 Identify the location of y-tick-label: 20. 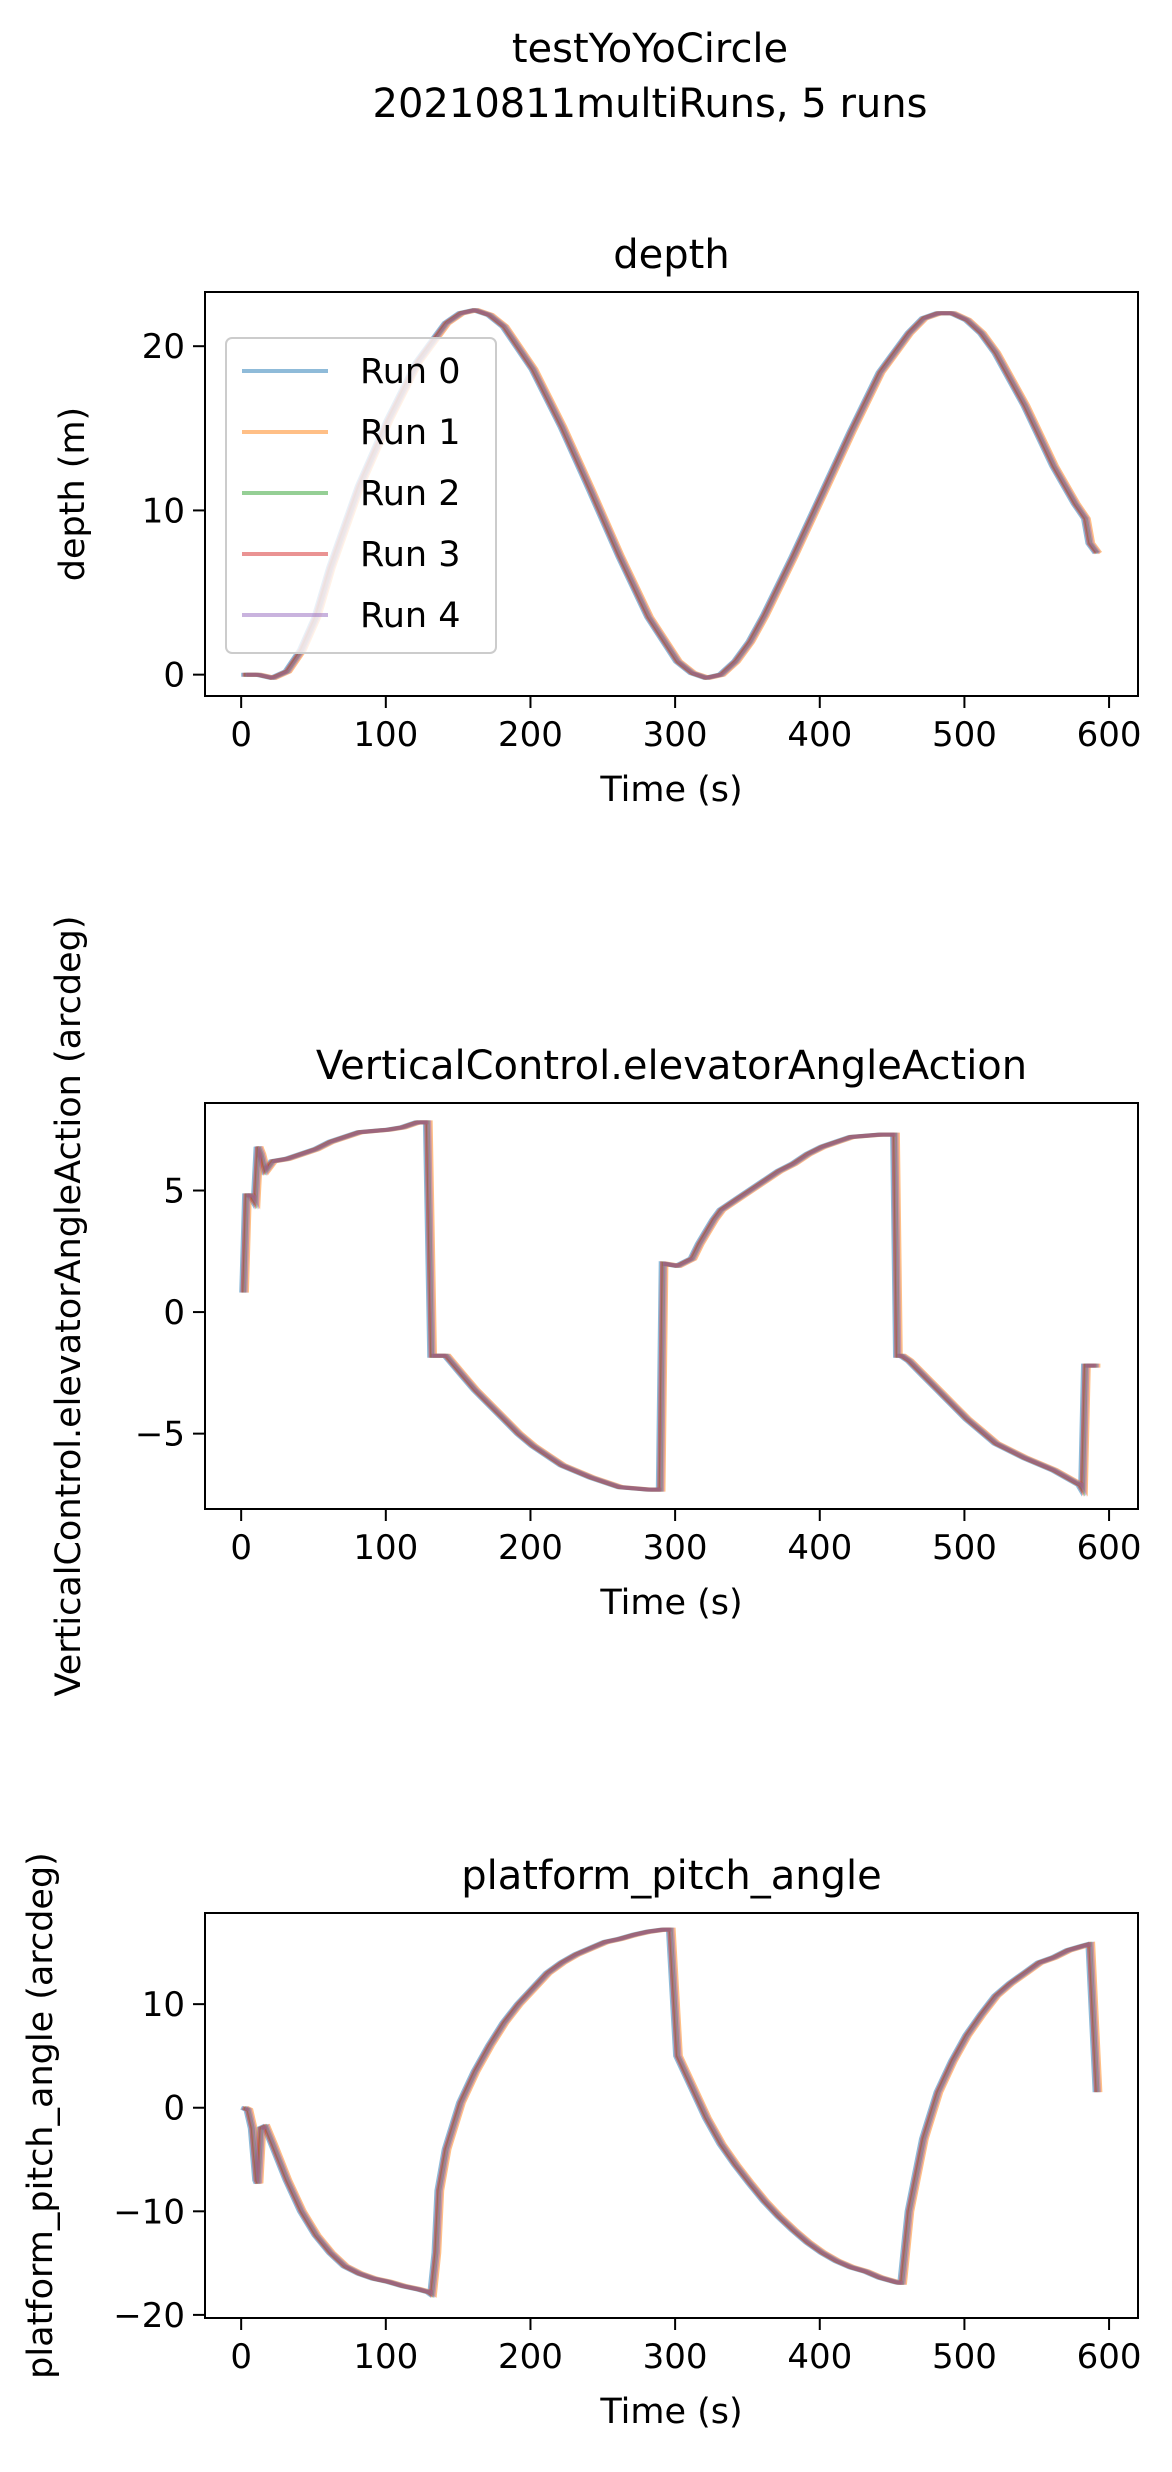
(163, 347).